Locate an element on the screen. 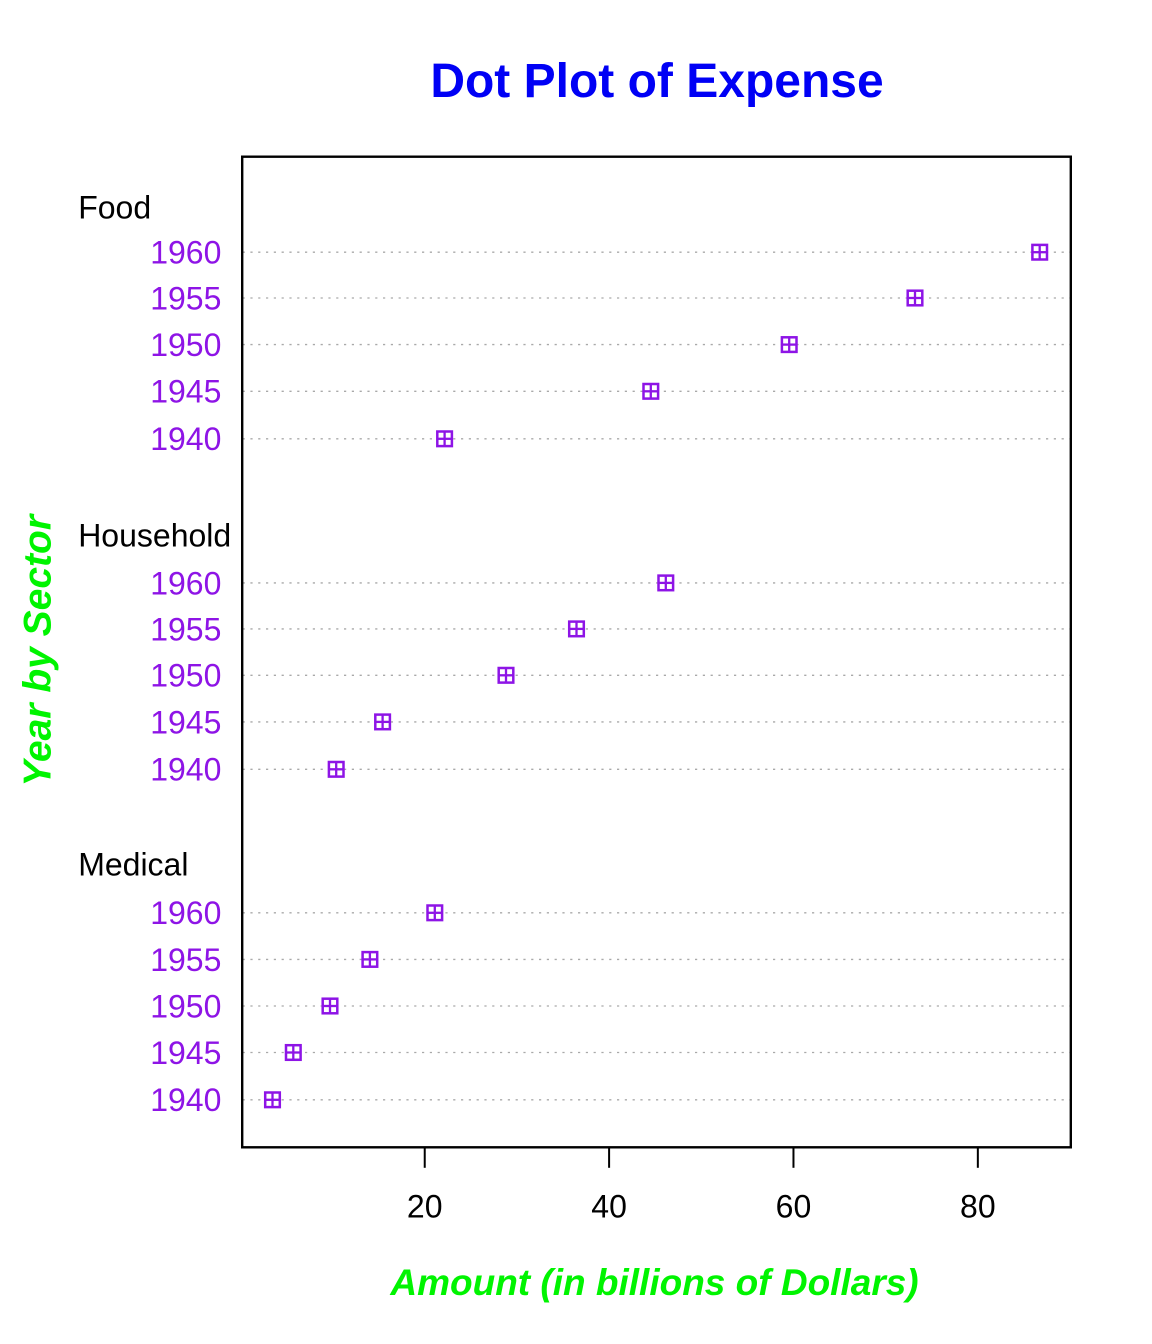 This screenshot has height=1344, width=1152. svg-text: Medical is located at coordinates (133, 865).